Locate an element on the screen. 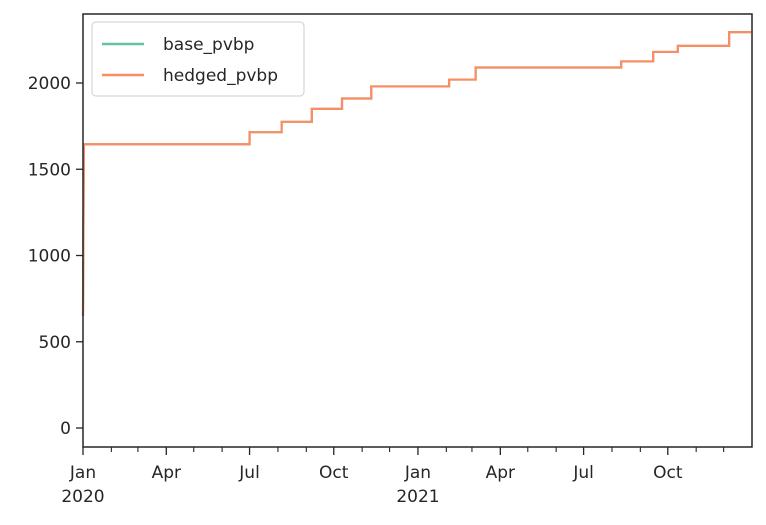 This screenshot has width=766, height=525. legend-label-hedged_pvbp: hedged_pvbp is located at coordinates (220, 76).